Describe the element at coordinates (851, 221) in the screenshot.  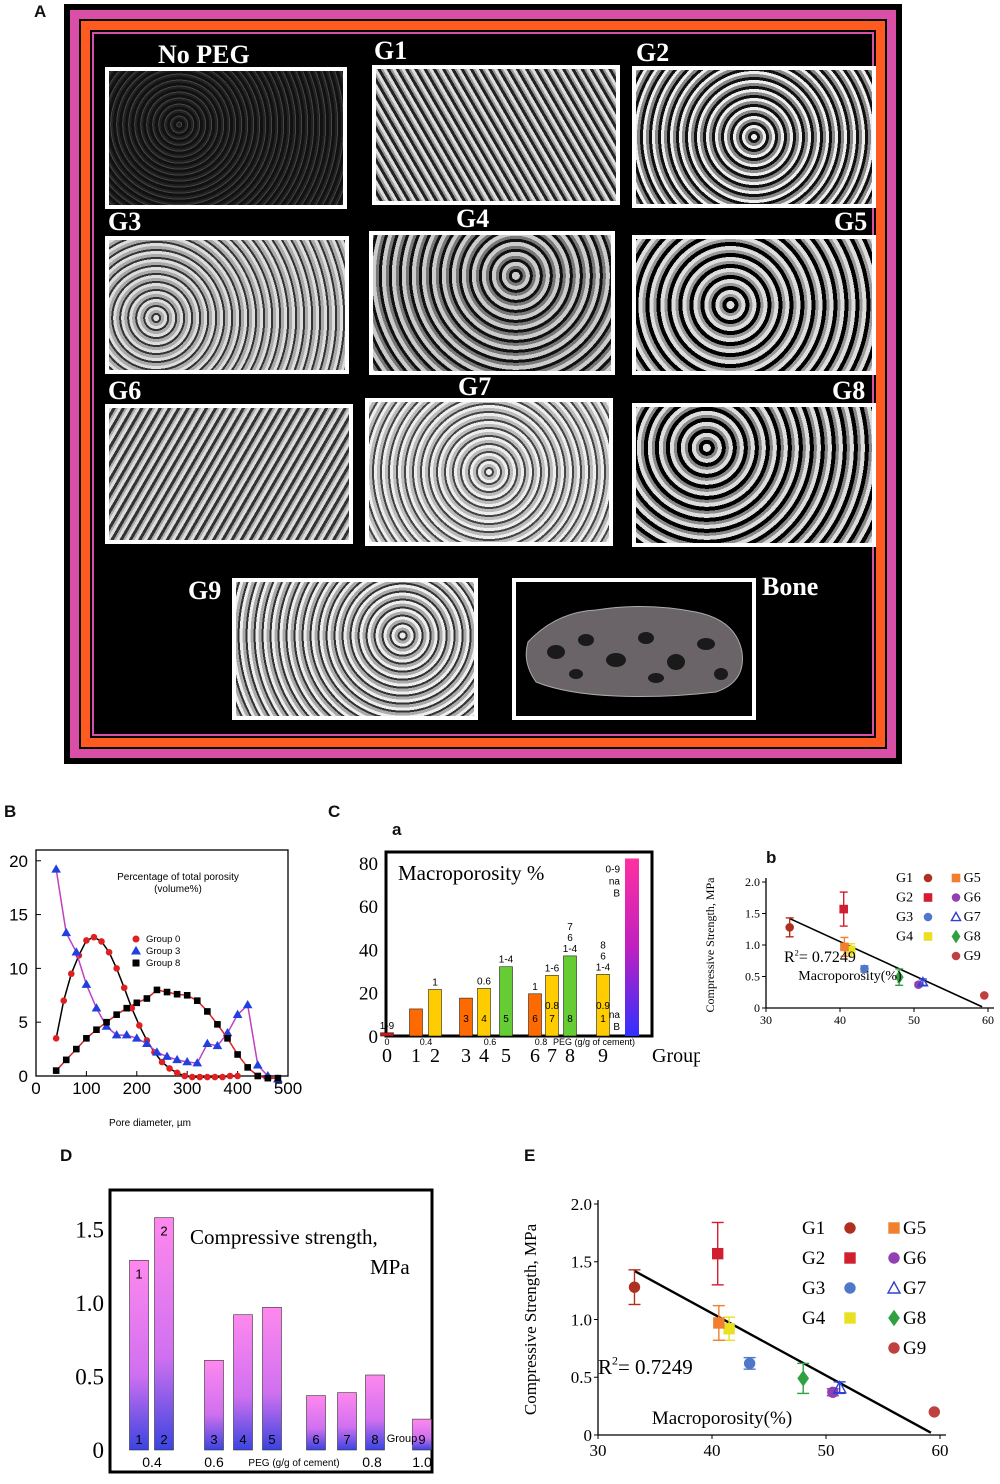
I see `tile-label-g5: G5` at that location.